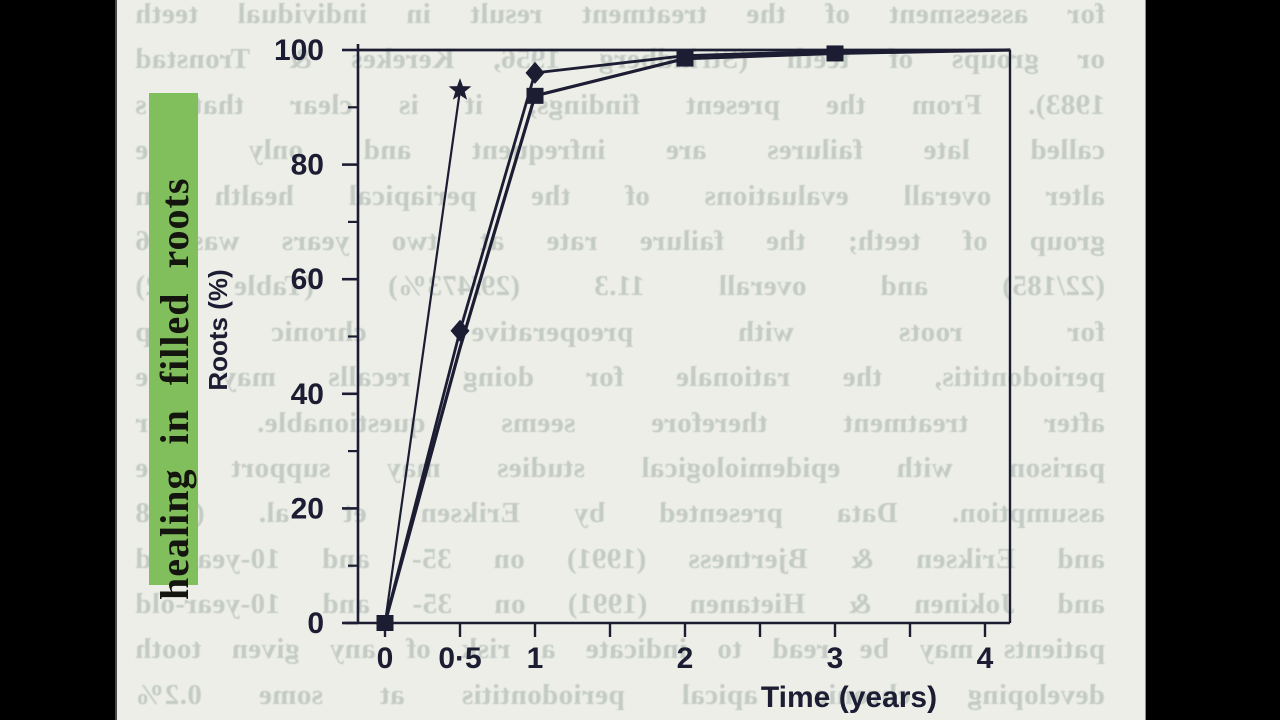 The width and height of the screenshot is (1280, 720). What do you see at coordinates (307, 165) in the screenshot?
I see `y-tick-label: 80` at bounding box center [307, 165].